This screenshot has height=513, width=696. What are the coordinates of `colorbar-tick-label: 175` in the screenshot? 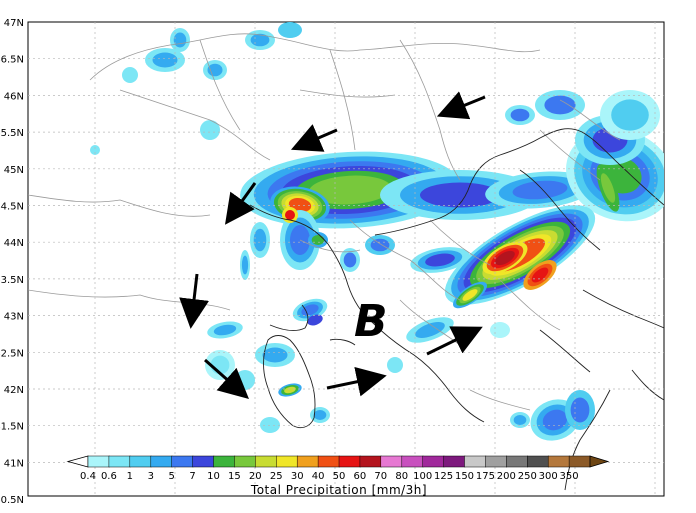 It's located at (485, 476).